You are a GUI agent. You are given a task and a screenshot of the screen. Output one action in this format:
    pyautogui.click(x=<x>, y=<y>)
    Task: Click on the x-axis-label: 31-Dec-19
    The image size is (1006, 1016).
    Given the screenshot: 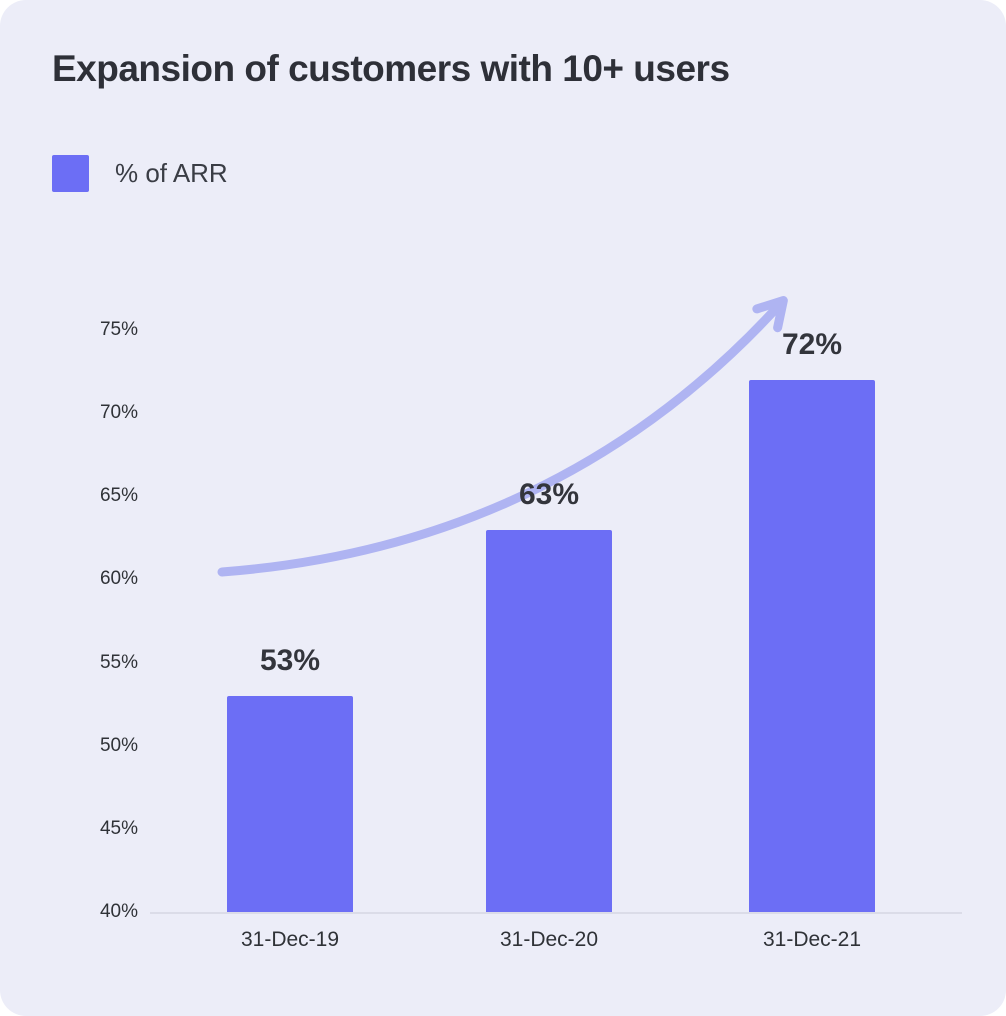 What is the action you would take?
    pyautogui.click(x=290, y=939)
    